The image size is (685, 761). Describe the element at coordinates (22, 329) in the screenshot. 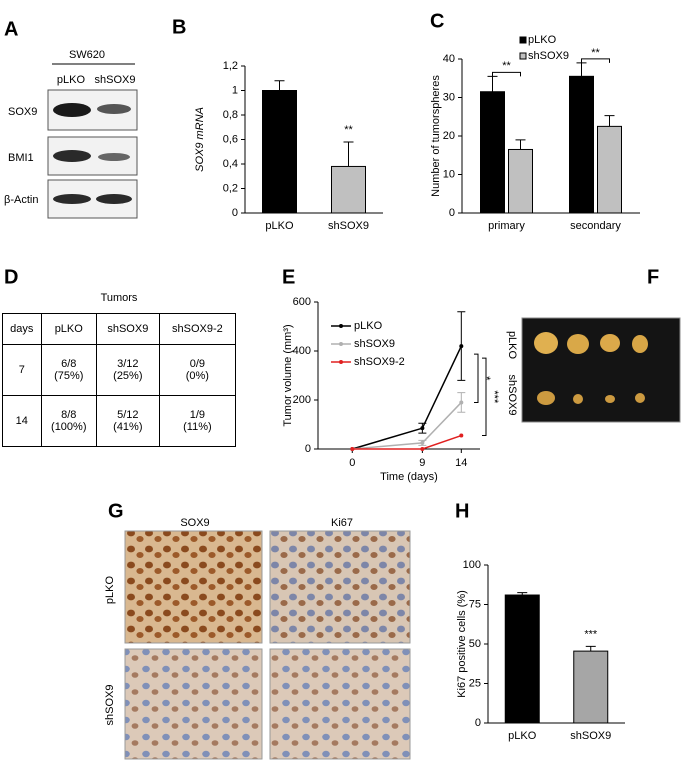

I see `table-header: days` at that location.